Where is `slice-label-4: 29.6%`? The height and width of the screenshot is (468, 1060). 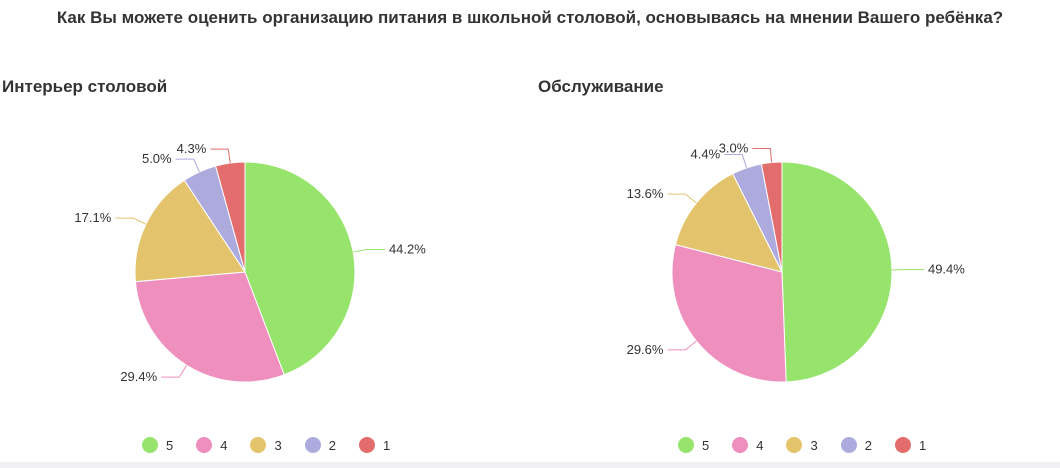 slice-label-4: 29.6% is located at coordinates (645, 349).